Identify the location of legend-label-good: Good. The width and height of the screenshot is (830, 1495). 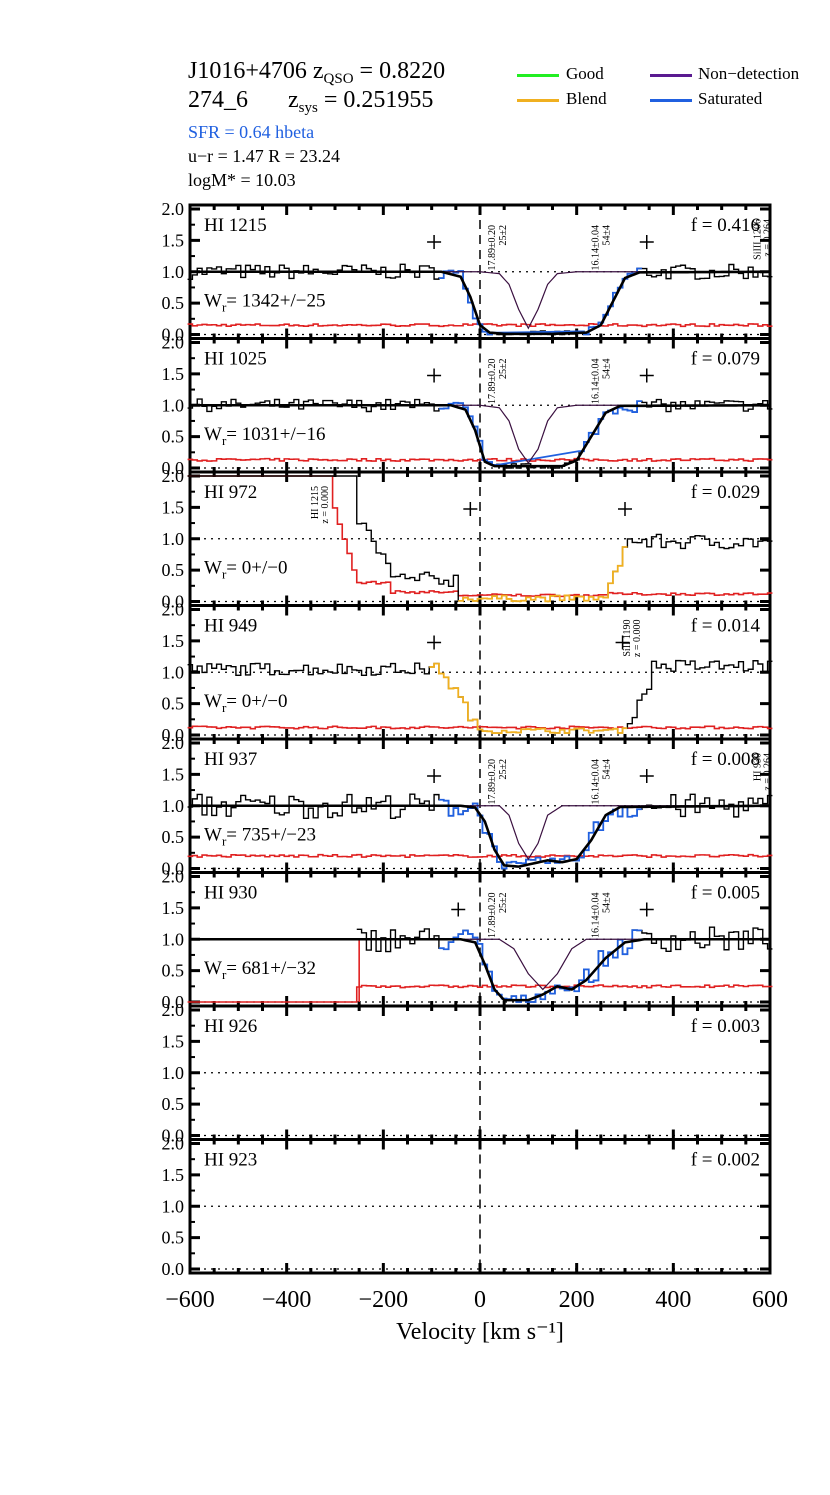
(585, 73).